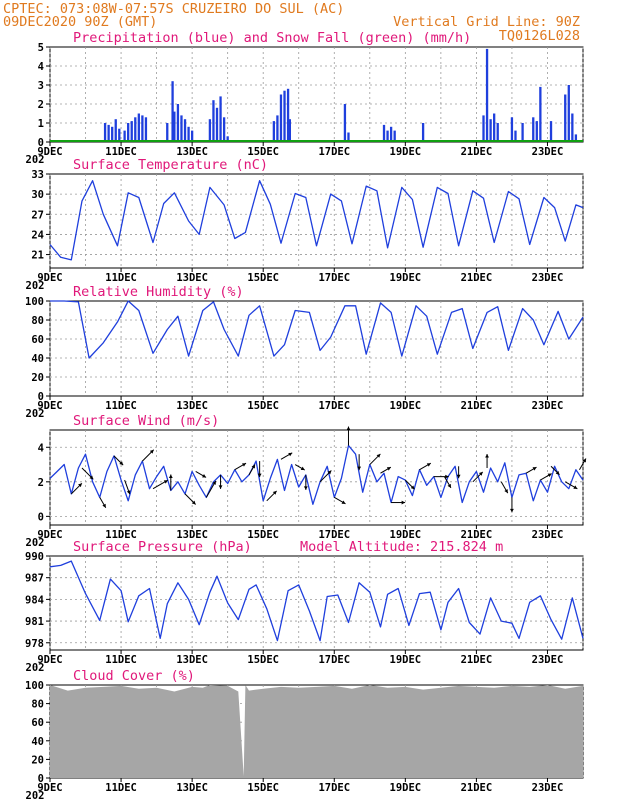 The height and width of the screenshot is (800, 618). What do you see at coordinates (34, 302) in the screenshot?
I see `y-tick-label: 100` at bounding box center [34, 302].